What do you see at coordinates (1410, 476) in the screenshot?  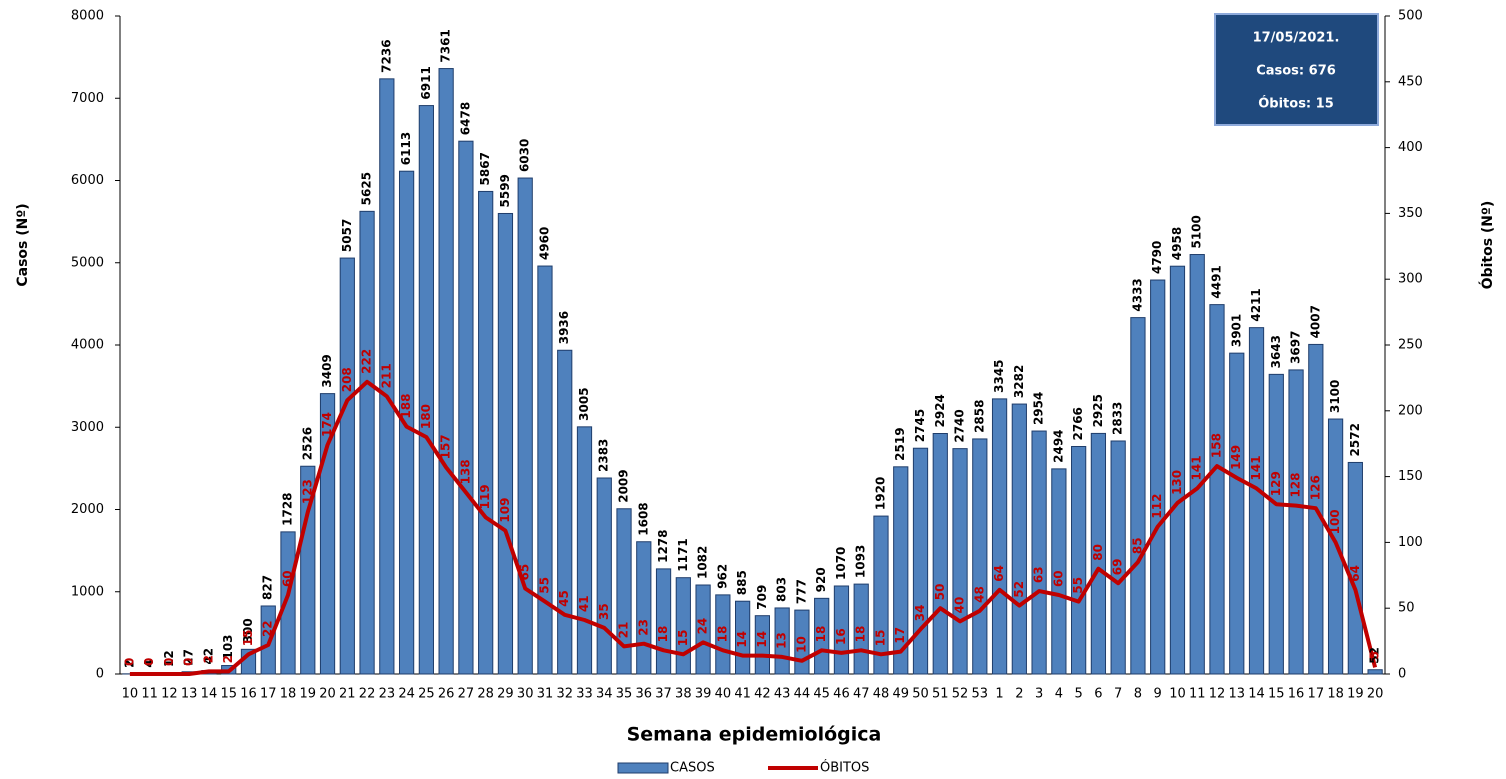 I see `y2-tick-label: 150` at bounding box center [1410, 476].